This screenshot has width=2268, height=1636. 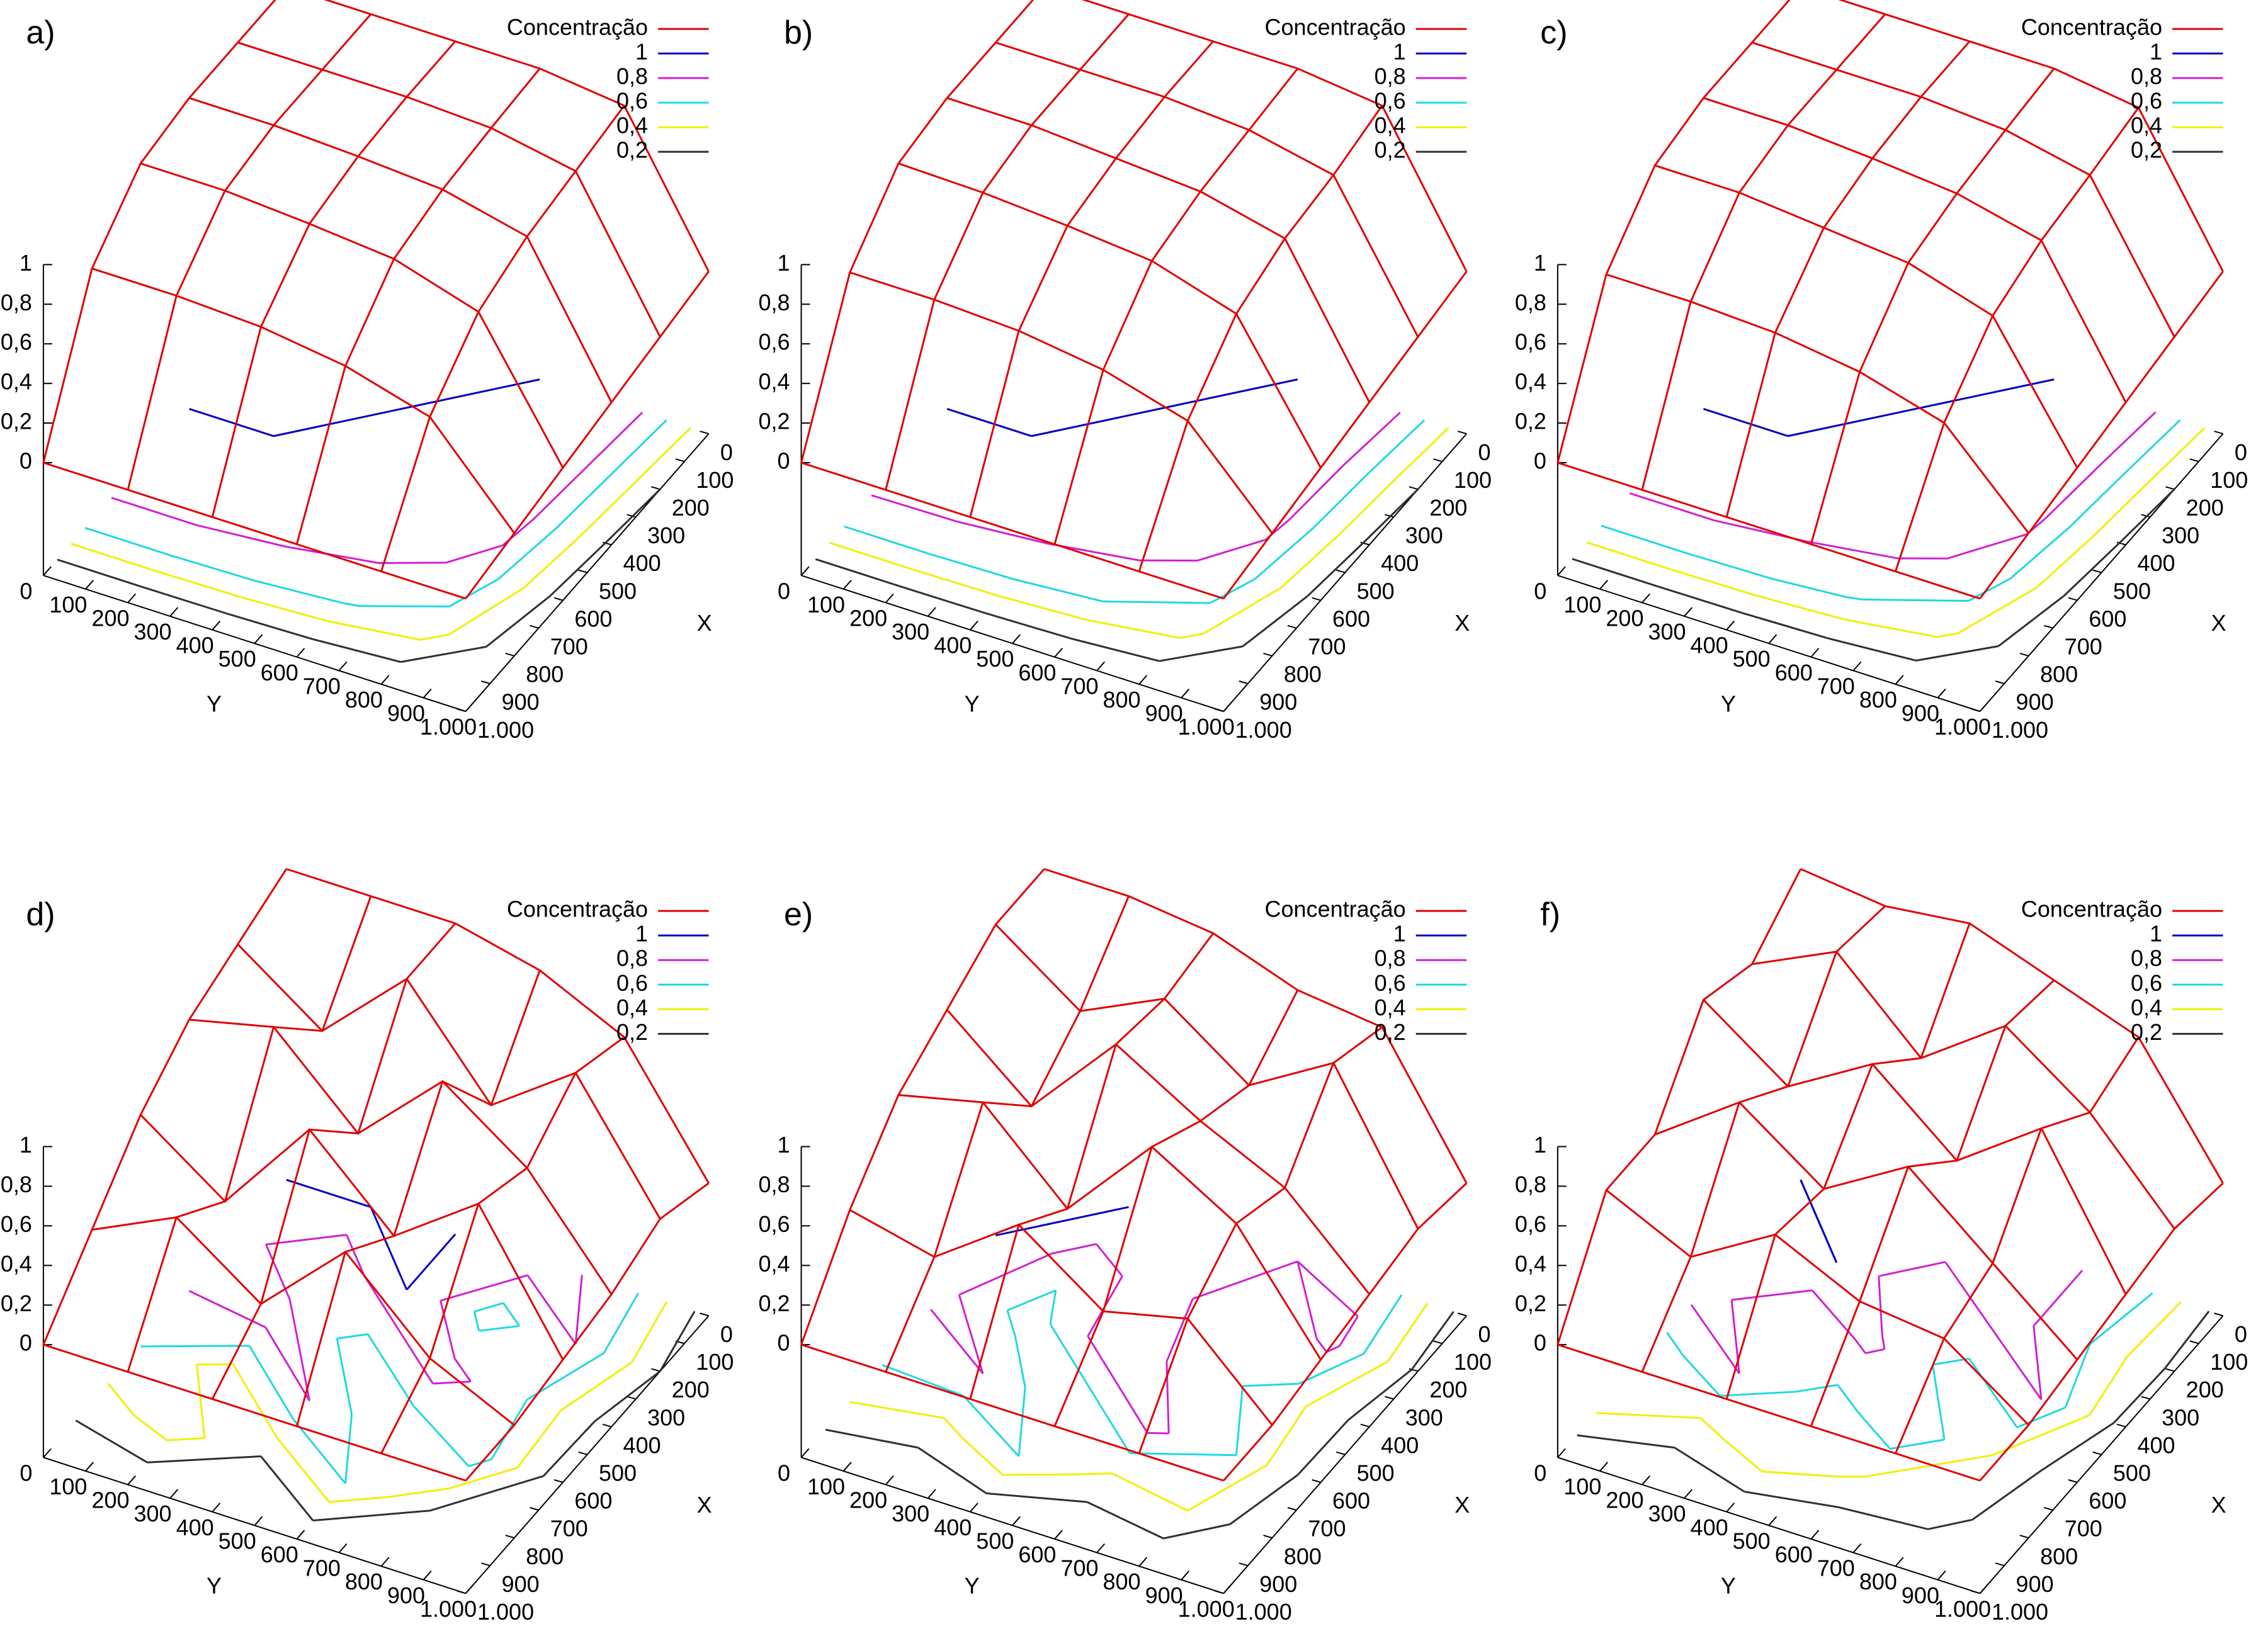 What do you see at coordinates (799, 914) in the screenshot?
I see `panel-label: e)` at bounding box center [799, 914].